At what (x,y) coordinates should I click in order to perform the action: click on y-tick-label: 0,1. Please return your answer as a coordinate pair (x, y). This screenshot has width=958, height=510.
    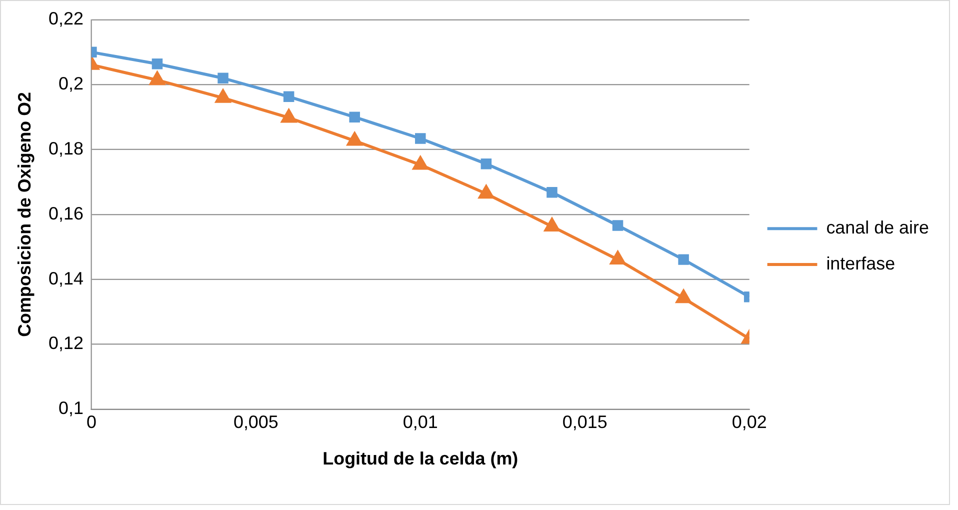
    Looking at the image, I should click on (71, 408).